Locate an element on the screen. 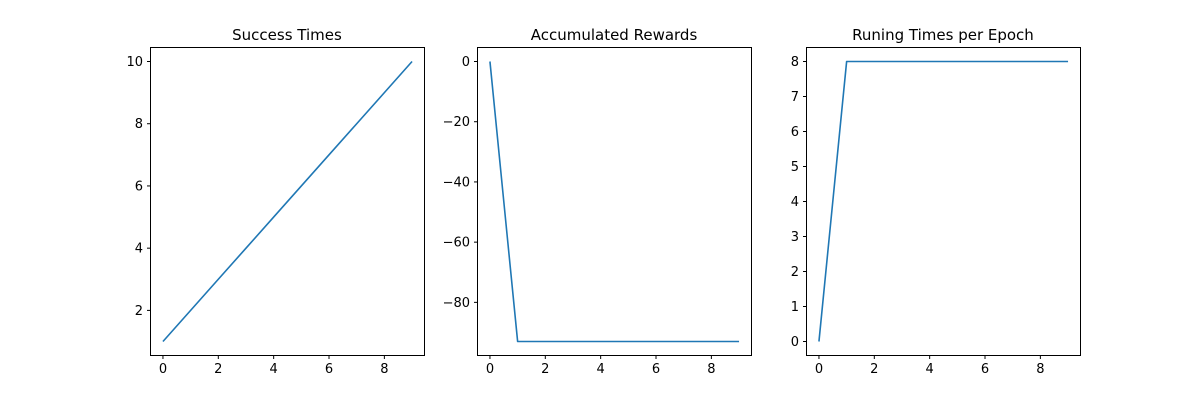  y-tick-label: −40 is located at coordinates (456, 182).